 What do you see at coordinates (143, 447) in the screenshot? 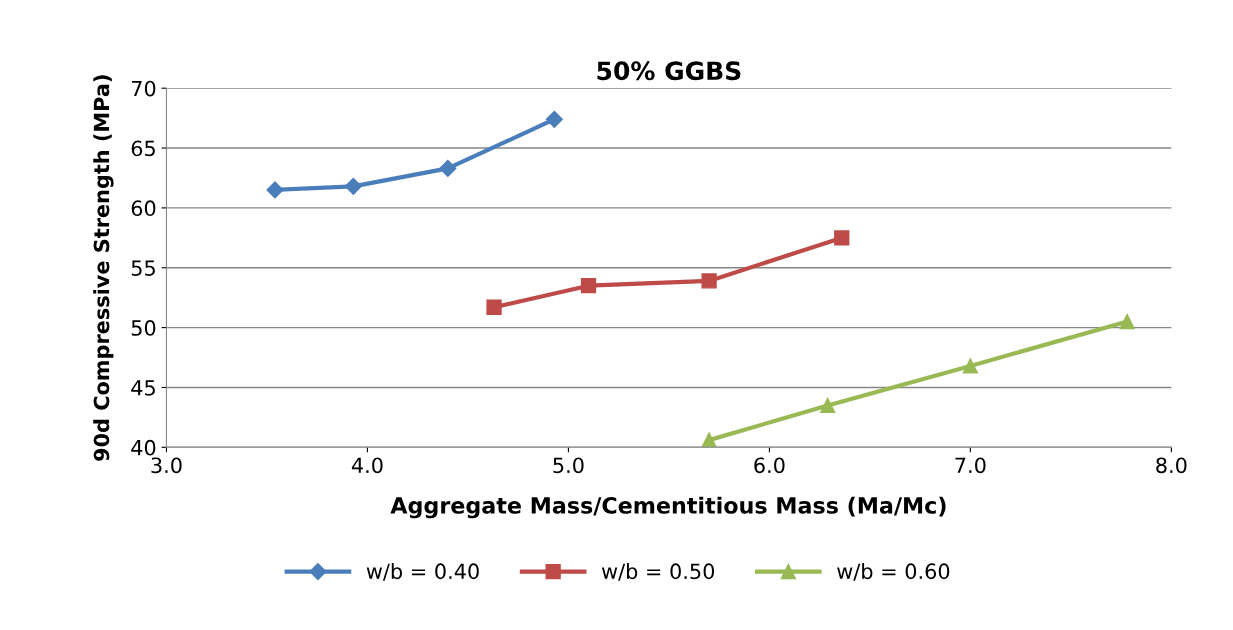
I see `y-tick-label: 40` at bounding box center [143, 447].